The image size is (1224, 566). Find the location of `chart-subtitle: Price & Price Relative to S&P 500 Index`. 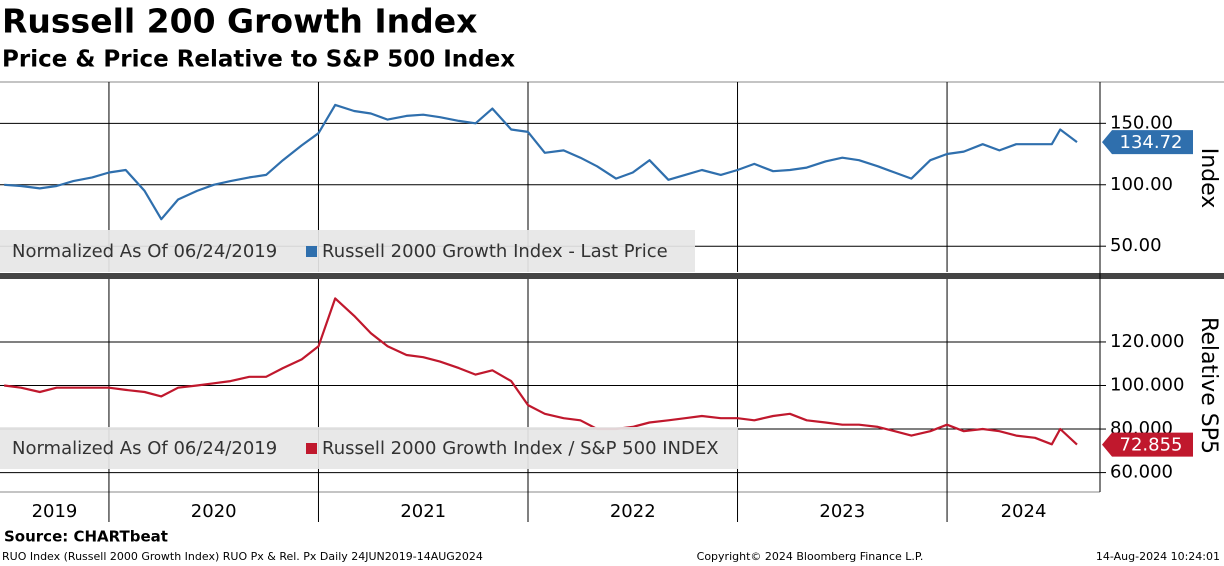

chart-subtitle: Price & Price Relative to S&P 500 Index is located at coordinates (258, 60).